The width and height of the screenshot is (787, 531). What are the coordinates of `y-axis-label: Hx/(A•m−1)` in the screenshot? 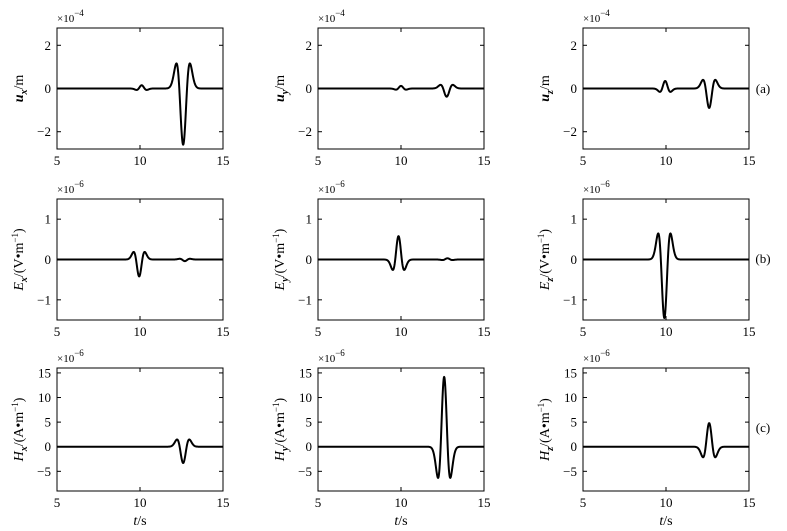 It's located at (20, 429).